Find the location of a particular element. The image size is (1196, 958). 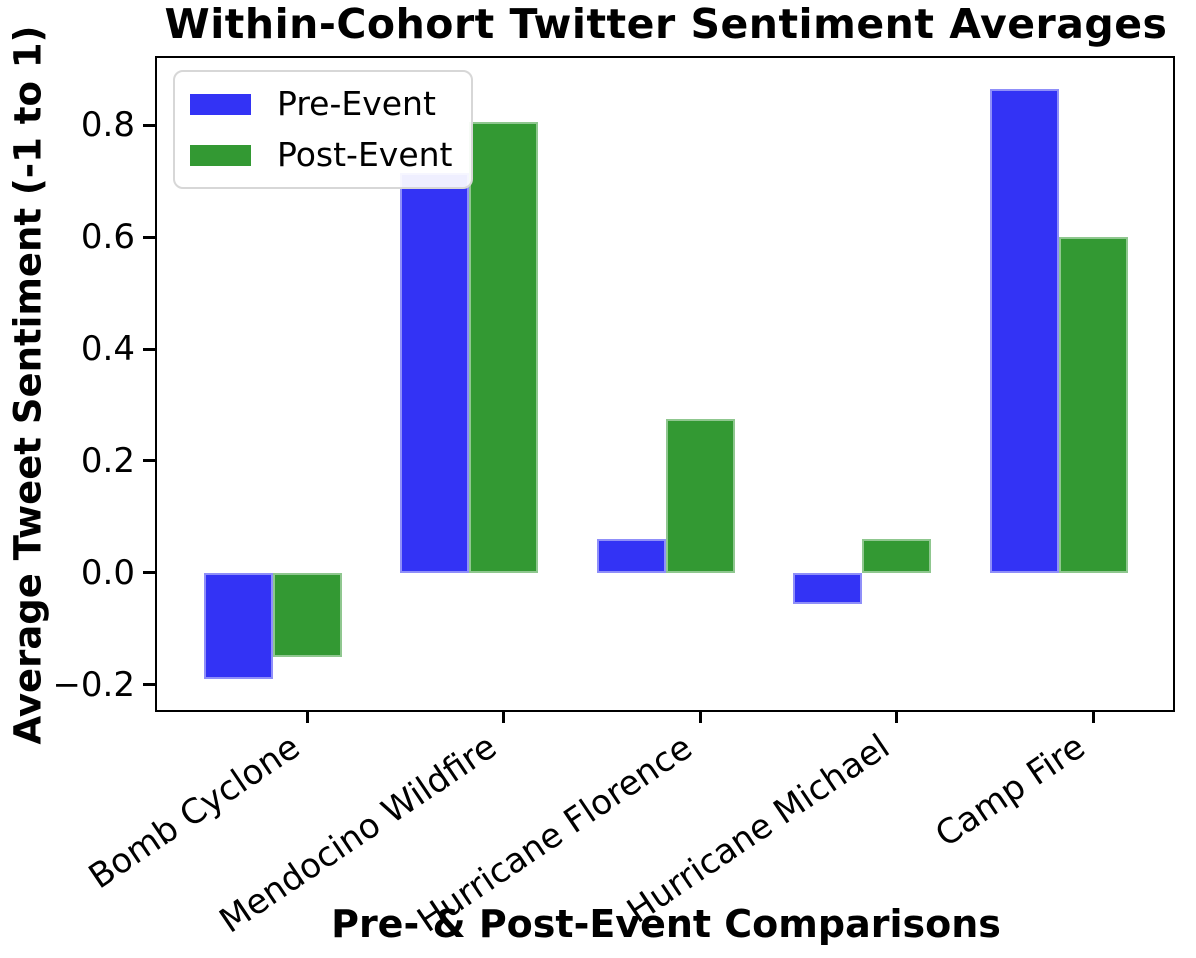

bar-pre-event-bomb-cyclone is located at coordinates (238, 626).